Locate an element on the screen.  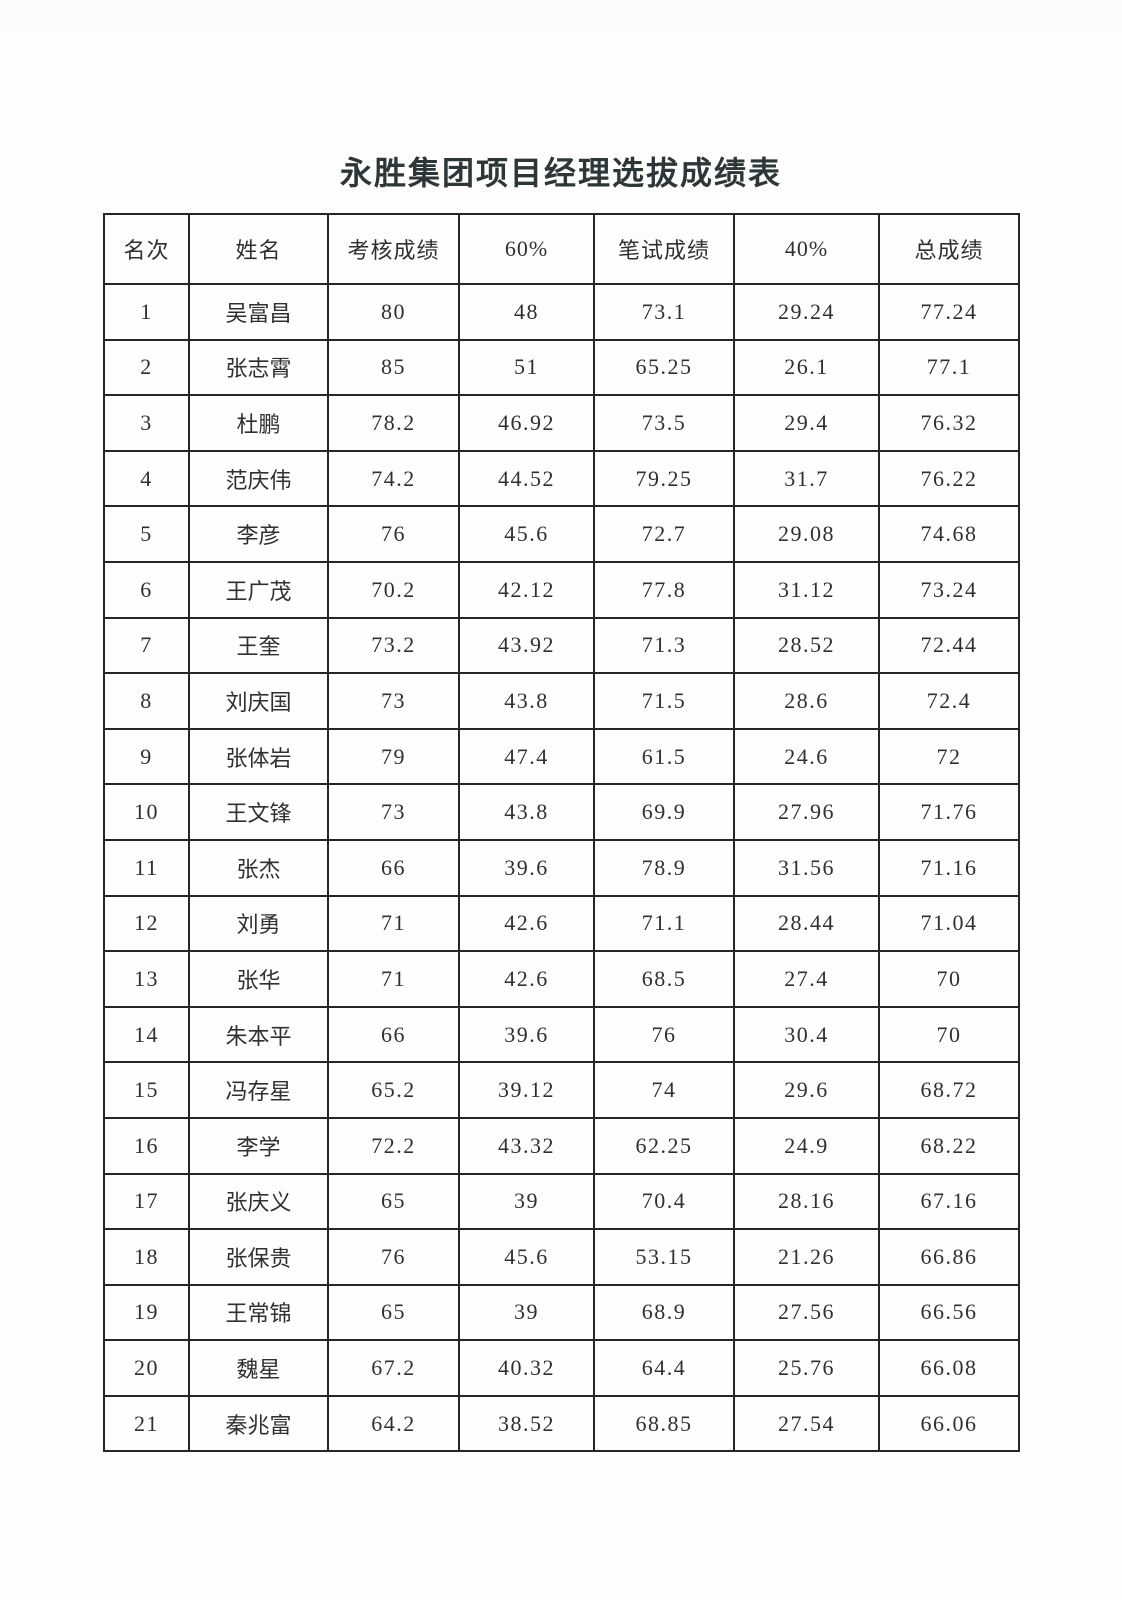
score-cell: 69.9 is located at coordinates (664, 812).